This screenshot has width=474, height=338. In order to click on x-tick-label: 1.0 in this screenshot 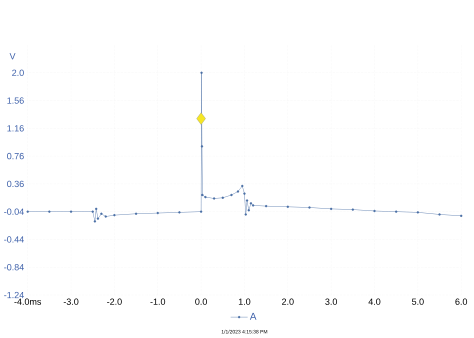, I will do `click(244, 301)`.